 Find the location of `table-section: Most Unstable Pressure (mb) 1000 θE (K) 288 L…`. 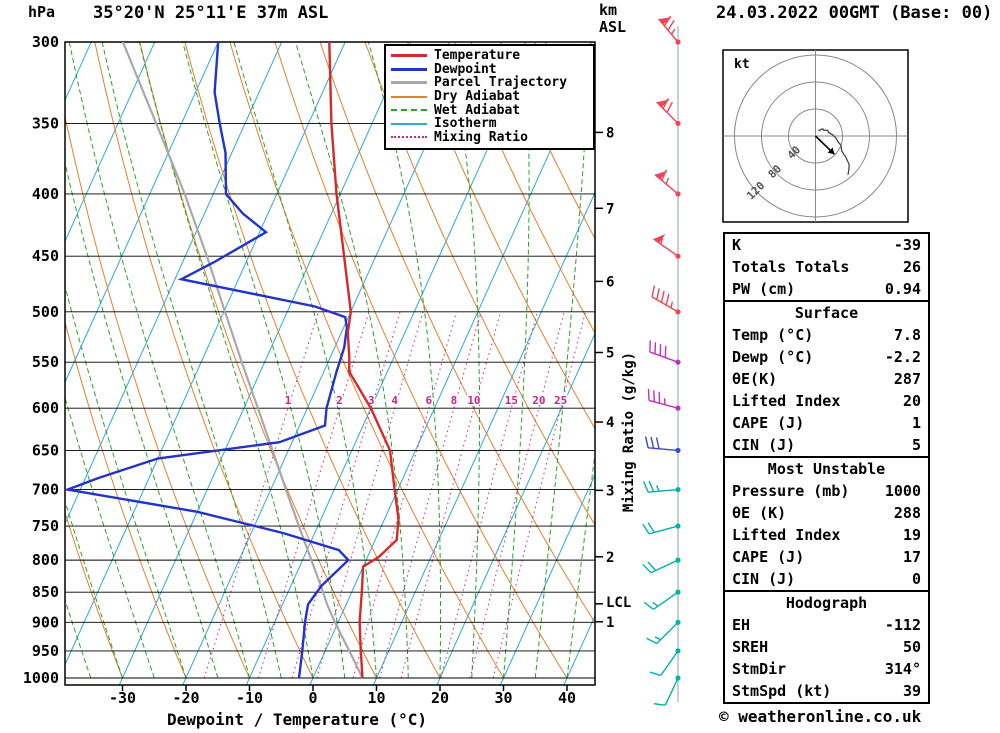

table-section: Most Unstable Pressure (mb) 1000 θE (K) 288 L… is located at coordinates (826, 523).